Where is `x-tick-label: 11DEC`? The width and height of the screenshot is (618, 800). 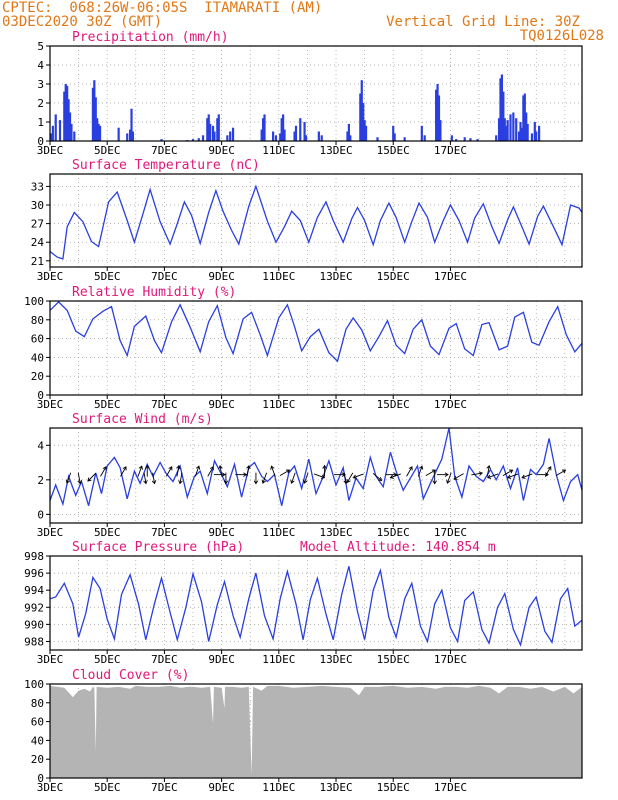
x-tick-label: 11DEC is located at coordinates (278, 532).